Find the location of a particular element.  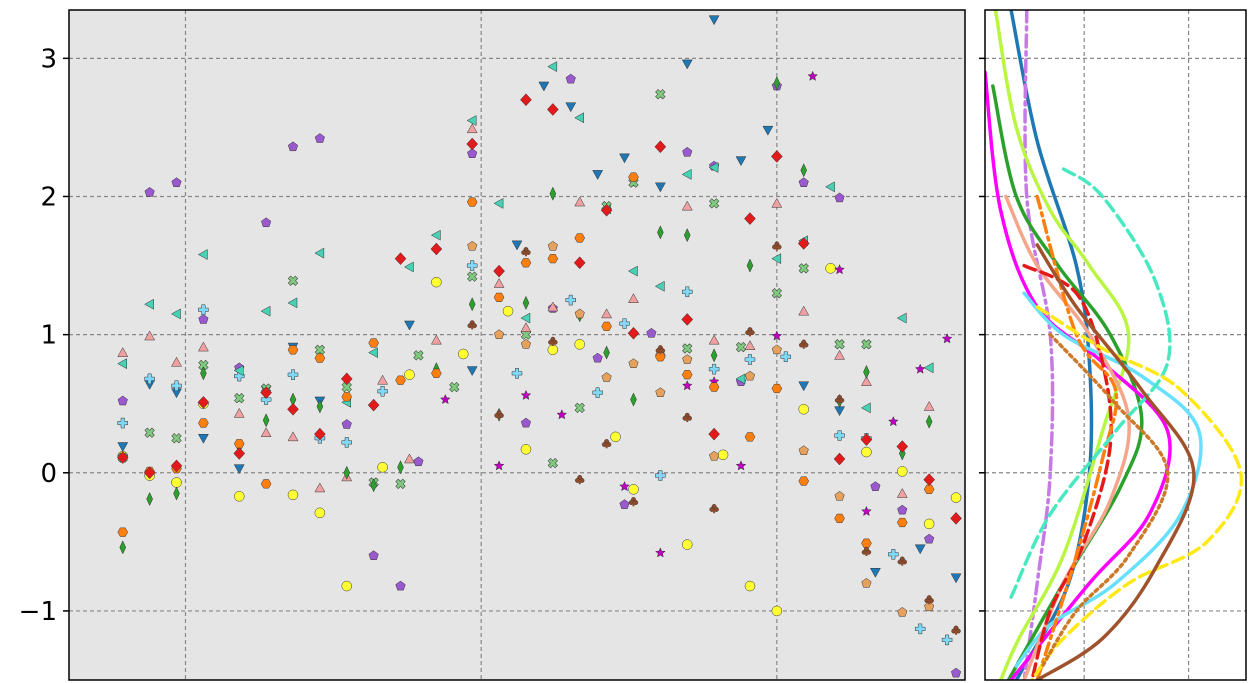

y-tick-label: 1 is located at coordinates (48, 336).